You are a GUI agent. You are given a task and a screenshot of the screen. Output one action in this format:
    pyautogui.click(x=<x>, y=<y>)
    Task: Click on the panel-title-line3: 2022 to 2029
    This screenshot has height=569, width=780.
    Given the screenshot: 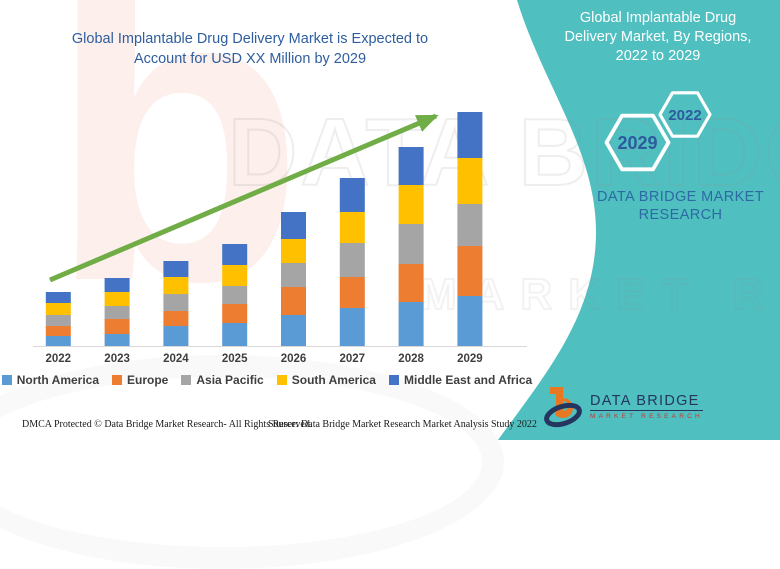 What is the action you would take?
    pyautogui.click(x=658, y=56)
    